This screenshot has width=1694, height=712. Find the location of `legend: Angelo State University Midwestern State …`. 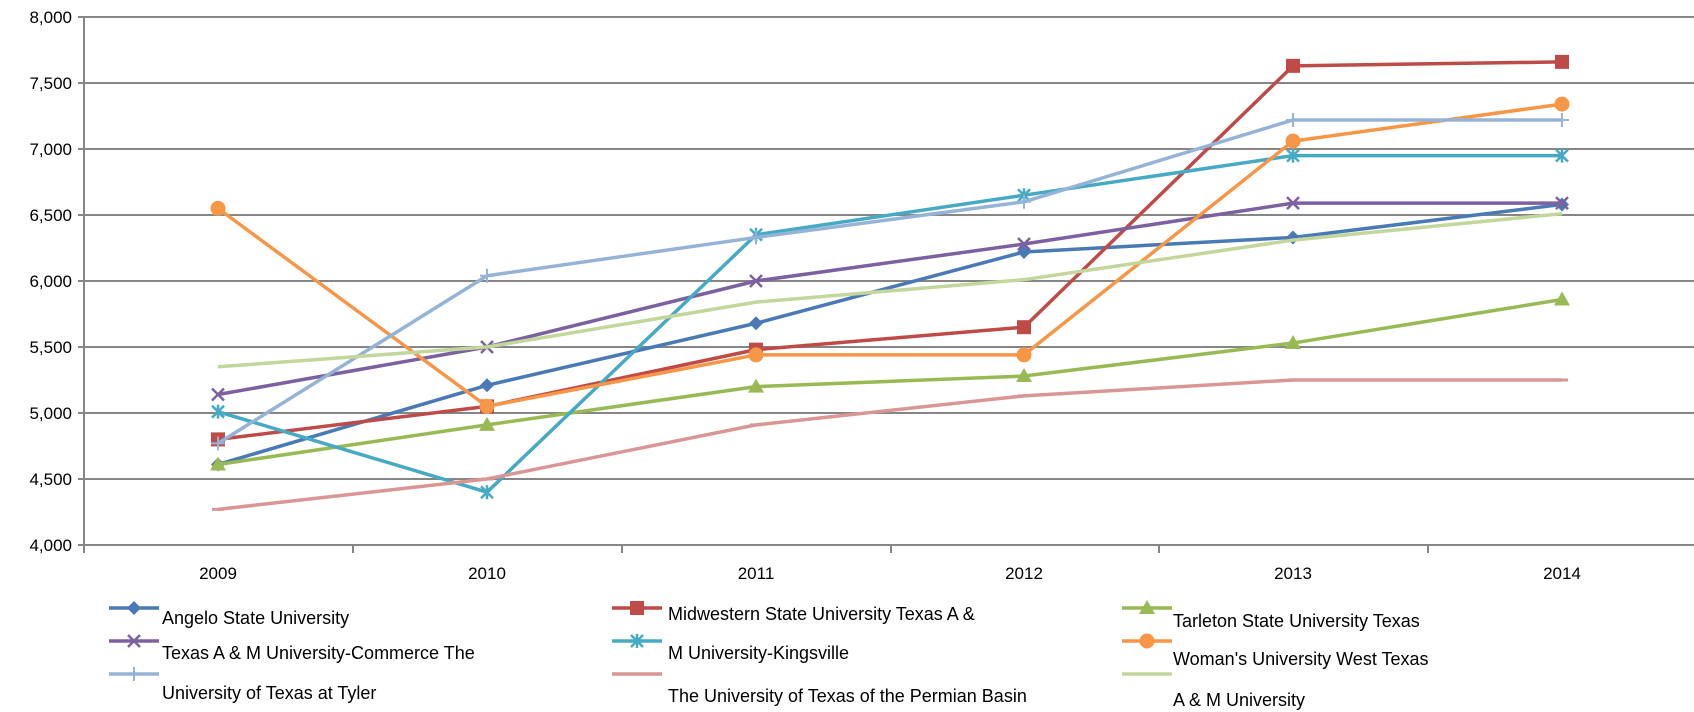

legend: Angelo State University Midwestern State … is located at coordinates (769, 655).